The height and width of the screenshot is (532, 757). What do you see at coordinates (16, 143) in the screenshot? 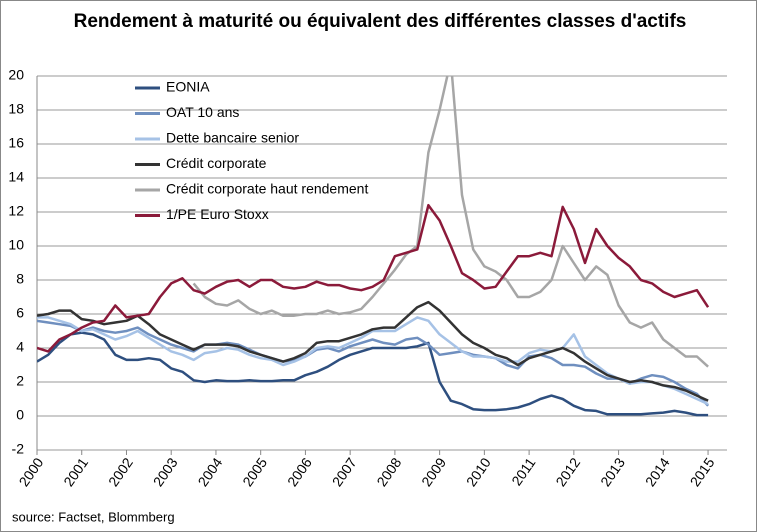
I see `y-tick-label: 16` at bounding box center [16, 143].